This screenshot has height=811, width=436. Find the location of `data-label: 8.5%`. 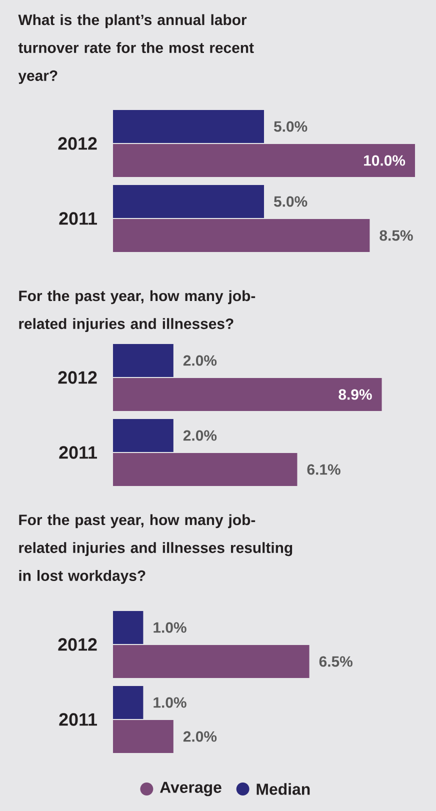

data-label: 8.5% is located at coordinates (396, 235).